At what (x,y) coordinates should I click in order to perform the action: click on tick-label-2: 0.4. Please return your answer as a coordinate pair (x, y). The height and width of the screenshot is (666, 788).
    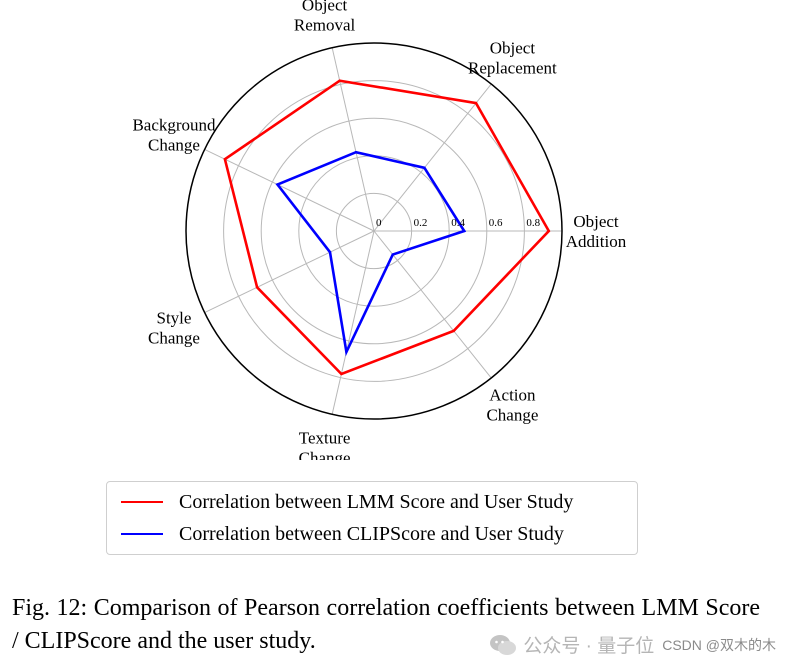
    Looking at the image, I should click on (458, 223).